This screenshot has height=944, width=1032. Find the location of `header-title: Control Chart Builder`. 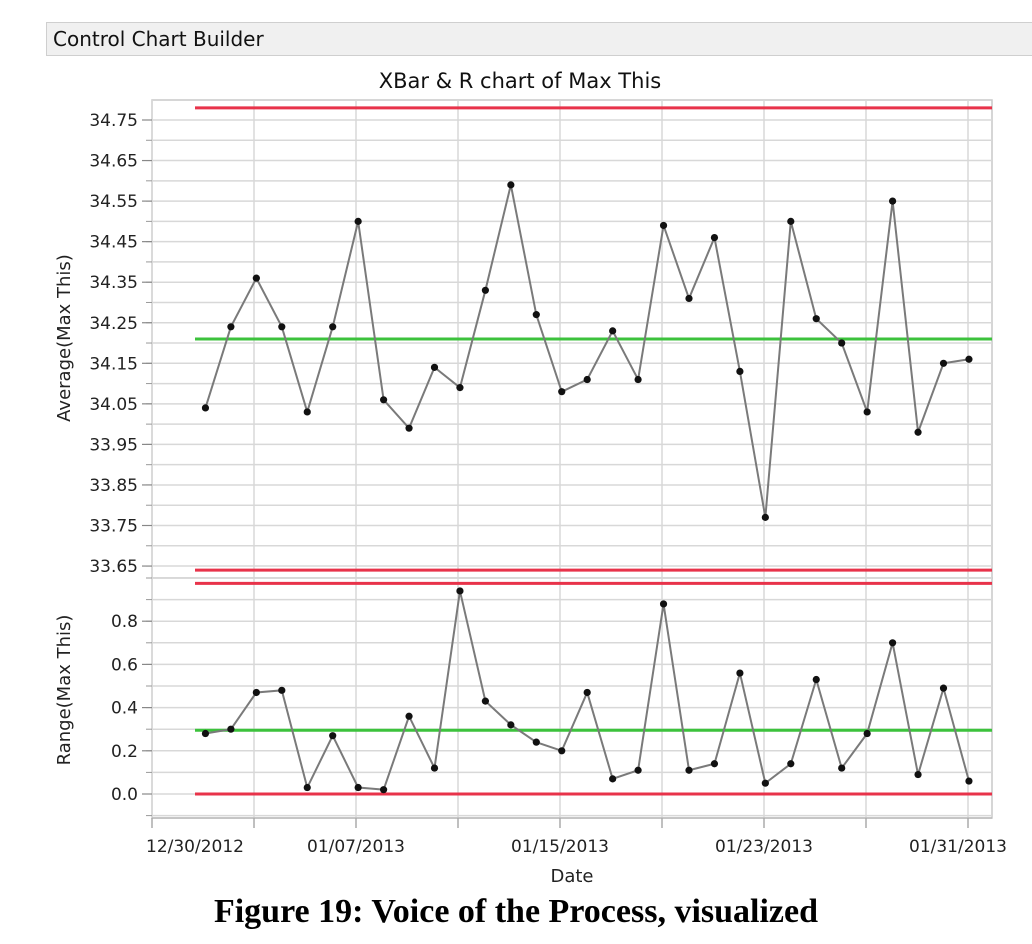

header-title: Control Chart Builder is located at coordinates (158, 39).